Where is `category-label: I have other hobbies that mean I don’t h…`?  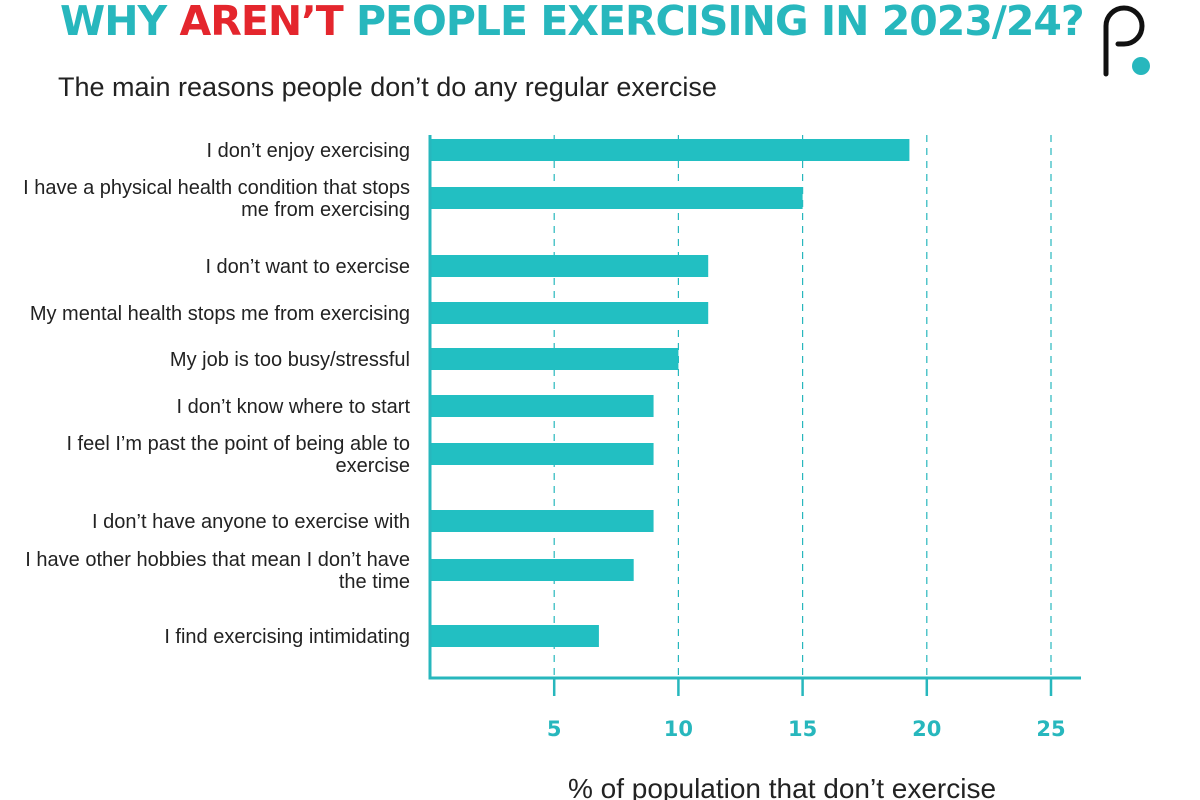
category-label: I have other hobbies that mean I don’t h… is located at coordinates (217, 560).